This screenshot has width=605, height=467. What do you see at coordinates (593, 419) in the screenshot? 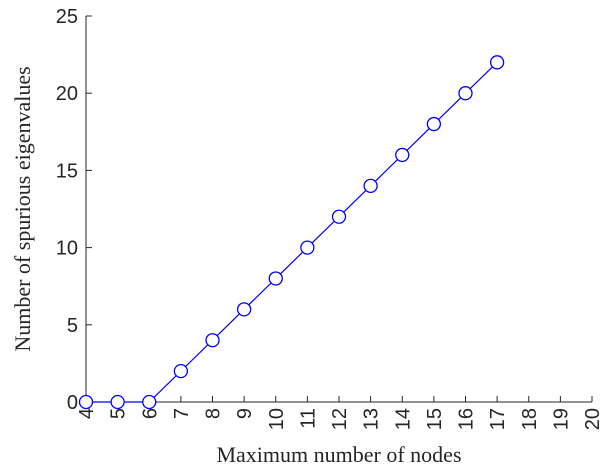
I see `x-tick-label: 20` at bounding box center [593, 419].